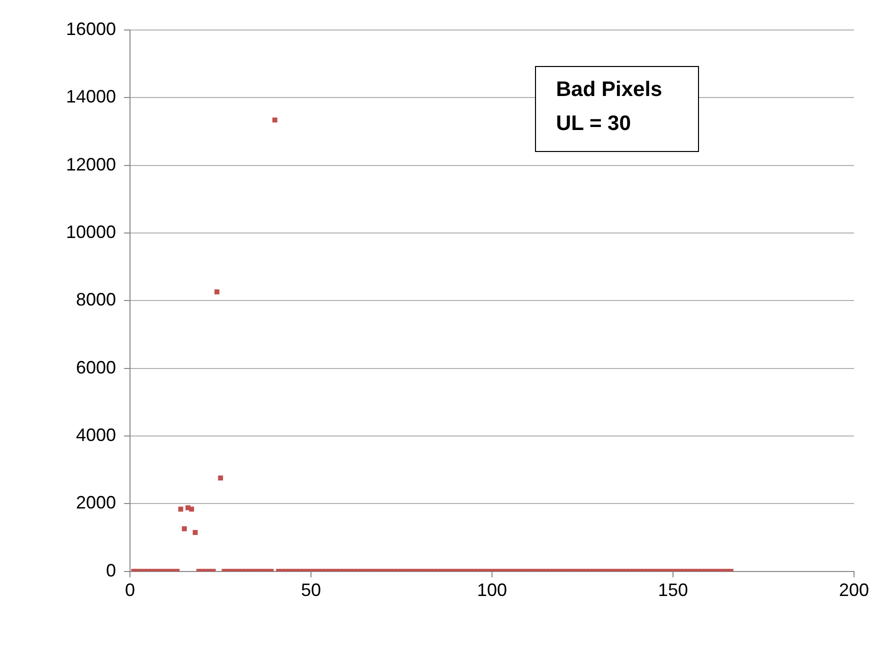  I want to click on x-tick-label: 100, so click(492, 590).